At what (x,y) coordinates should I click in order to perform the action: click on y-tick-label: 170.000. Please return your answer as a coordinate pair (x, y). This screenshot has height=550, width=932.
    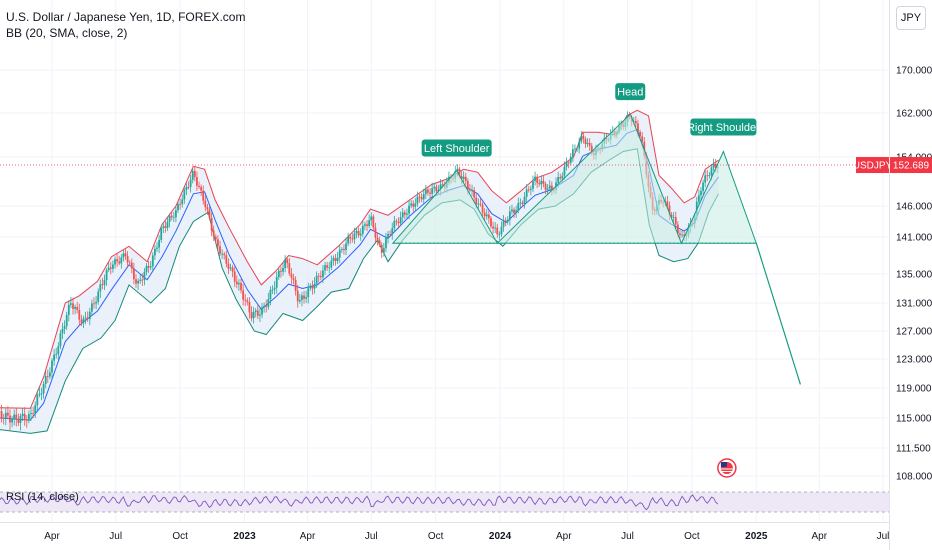
    Looking at the image, I should click on (914, 71).